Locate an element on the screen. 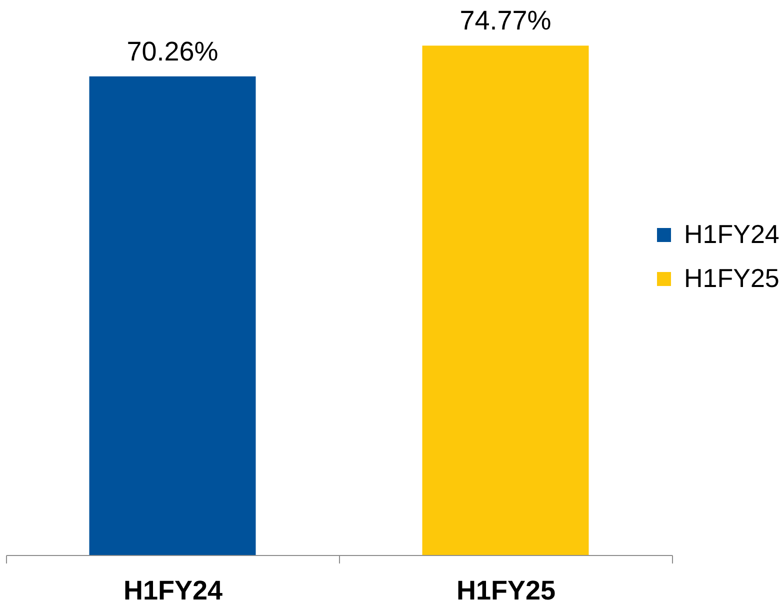 Image resolution: width=783 pixels, height=604 pixels. legend-label: H1FY24 is located at coordinates (732, 234).